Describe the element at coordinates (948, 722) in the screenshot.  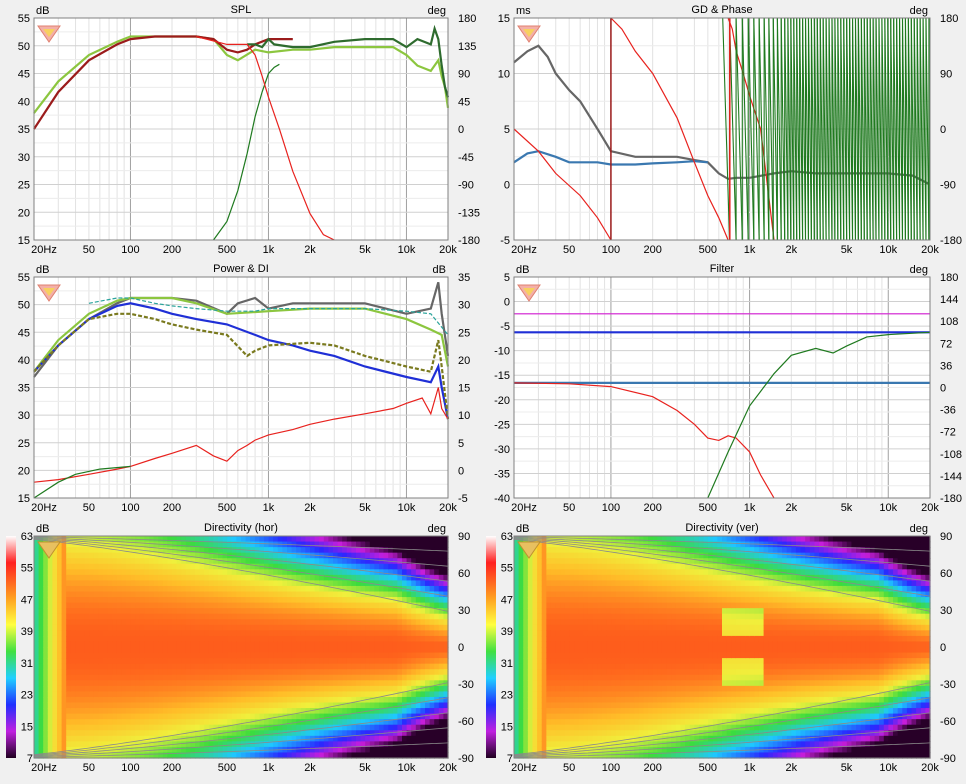
I see `y2-tick-label: -60` at that location.